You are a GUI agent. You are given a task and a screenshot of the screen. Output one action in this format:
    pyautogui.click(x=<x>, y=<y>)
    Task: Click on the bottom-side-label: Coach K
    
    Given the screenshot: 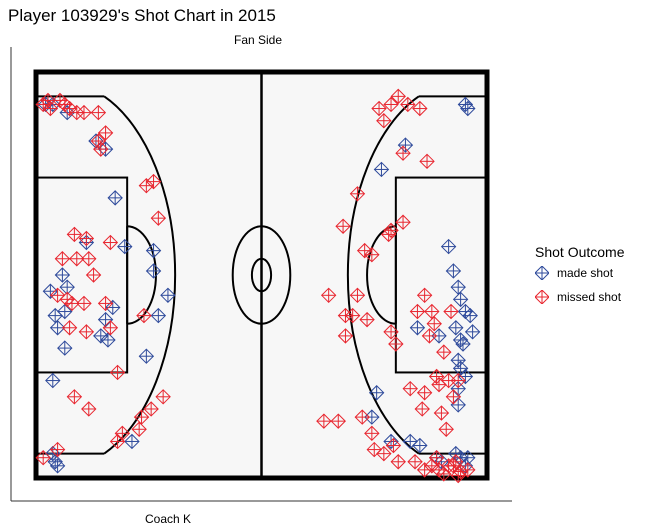 What is the action you would take?
    pyautogui.click(x=168, y=519)
    